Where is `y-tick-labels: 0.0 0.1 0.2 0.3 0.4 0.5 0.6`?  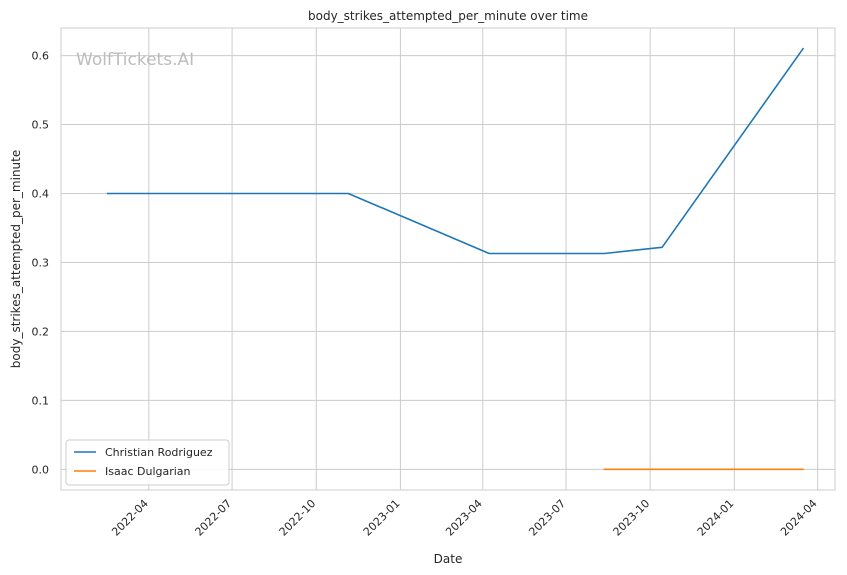
y-tick-labels: 0.0 0.1 0.2 0.3 0.4 0.5 0.6 is located at coordinates (41, 263).